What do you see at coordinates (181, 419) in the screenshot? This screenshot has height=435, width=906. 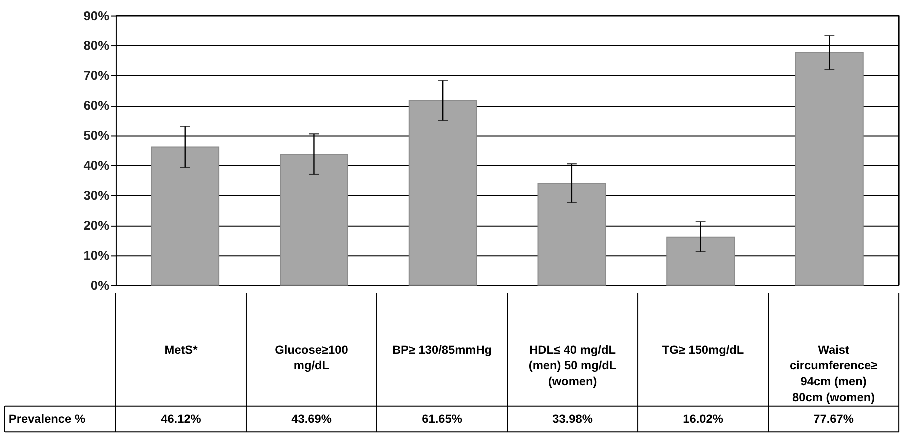 I see `data-label: 46.12%` at bounding box center [181, 419].